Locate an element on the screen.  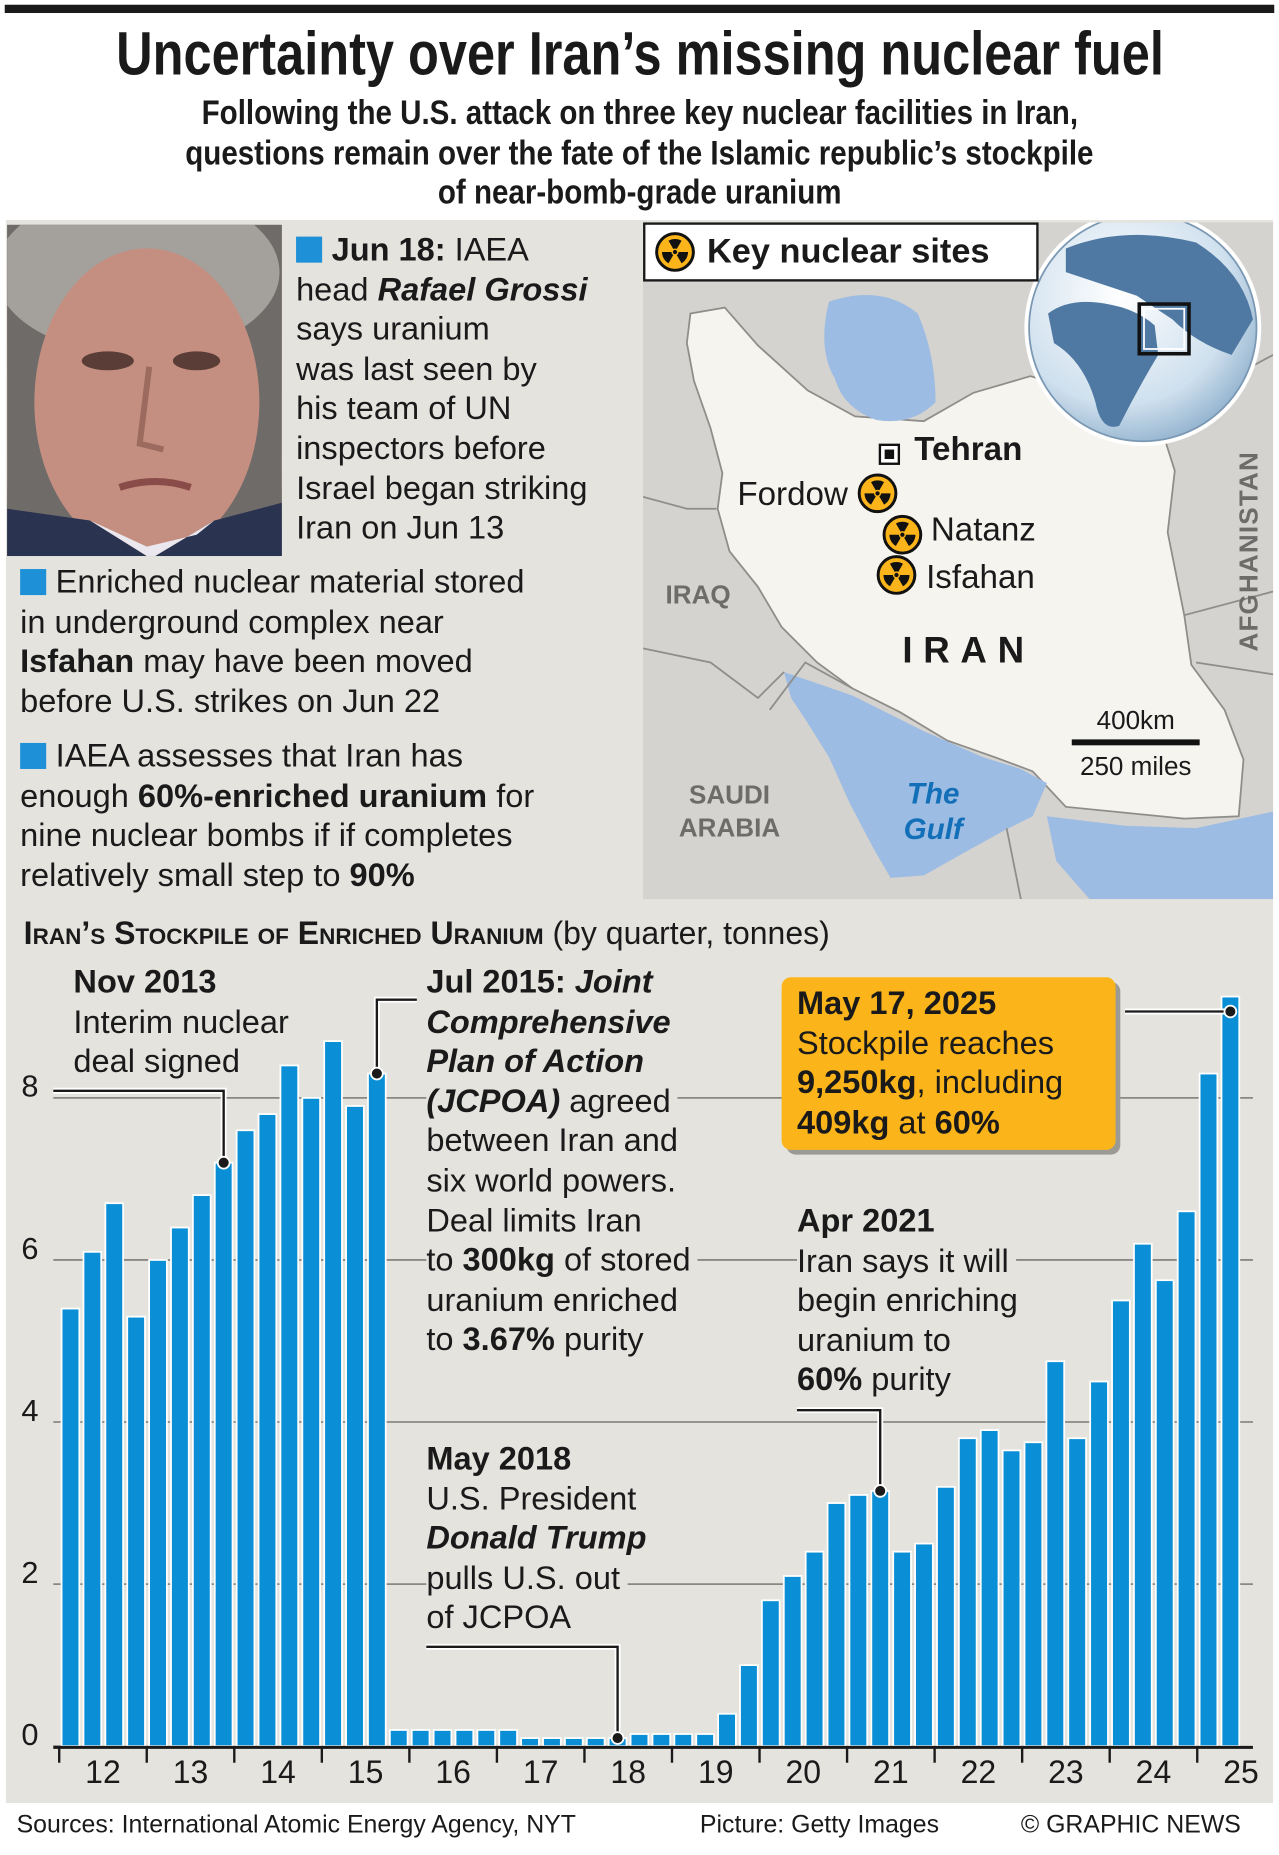
text-segment: Rafael Grossi is located at coordinates (482, 289).